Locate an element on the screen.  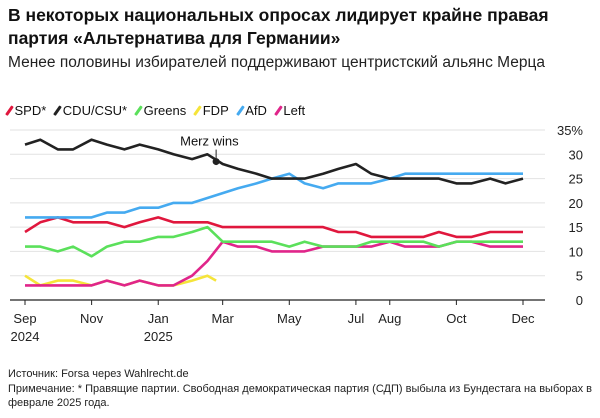
legend-item: CDU/CSU* is located at coordinates (90, 110).